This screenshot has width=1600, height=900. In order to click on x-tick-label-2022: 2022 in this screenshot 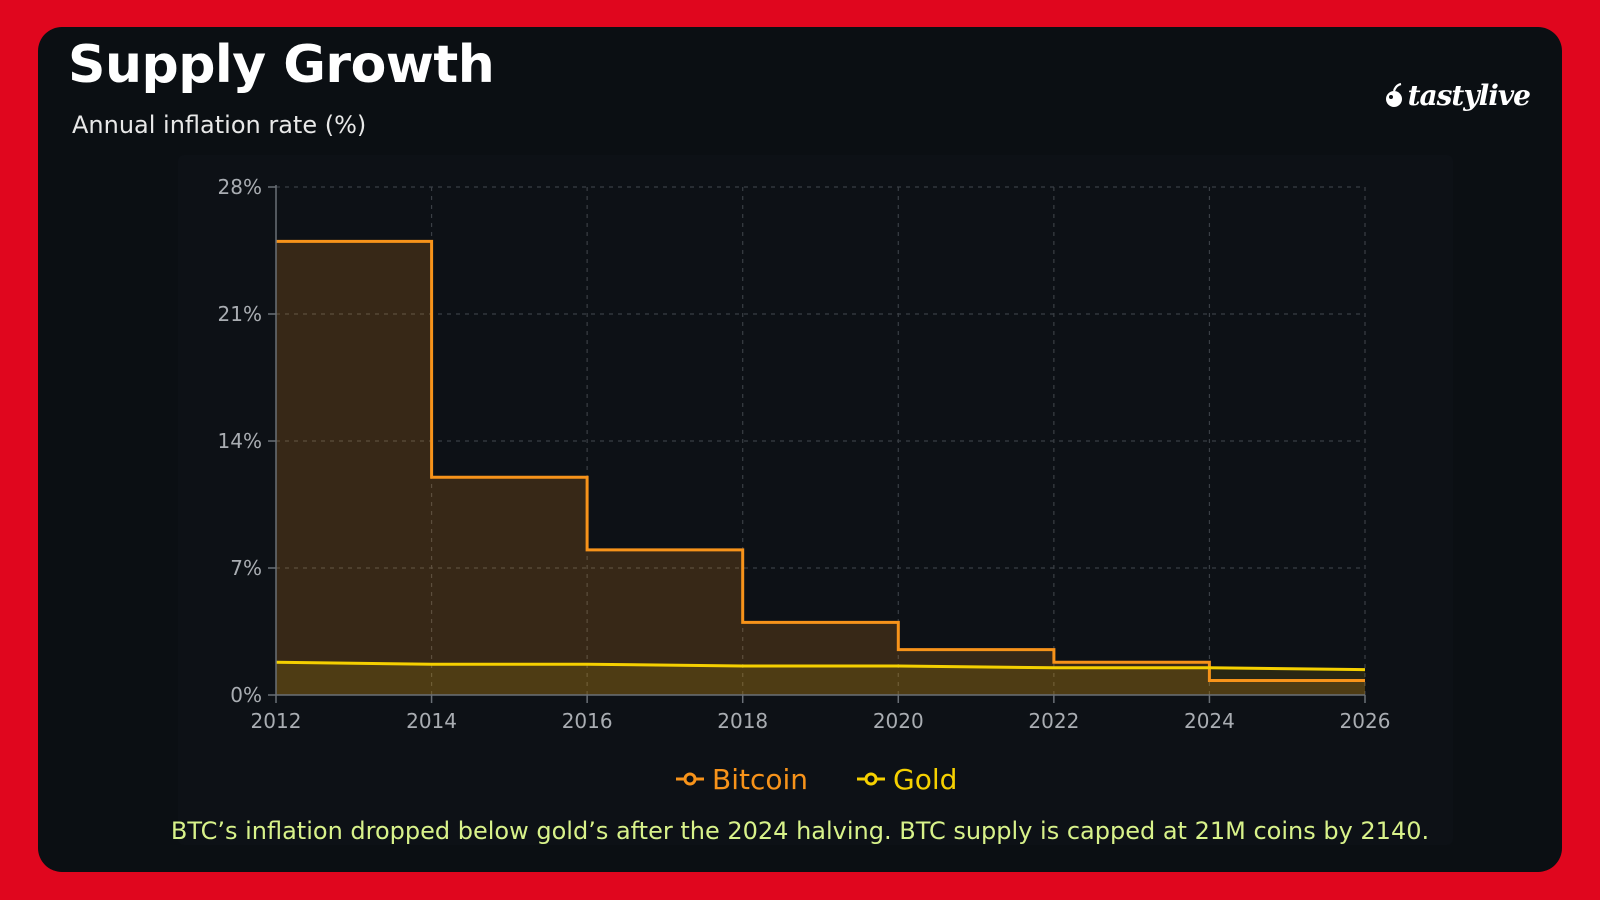, I will do `click(1053, 721)`.